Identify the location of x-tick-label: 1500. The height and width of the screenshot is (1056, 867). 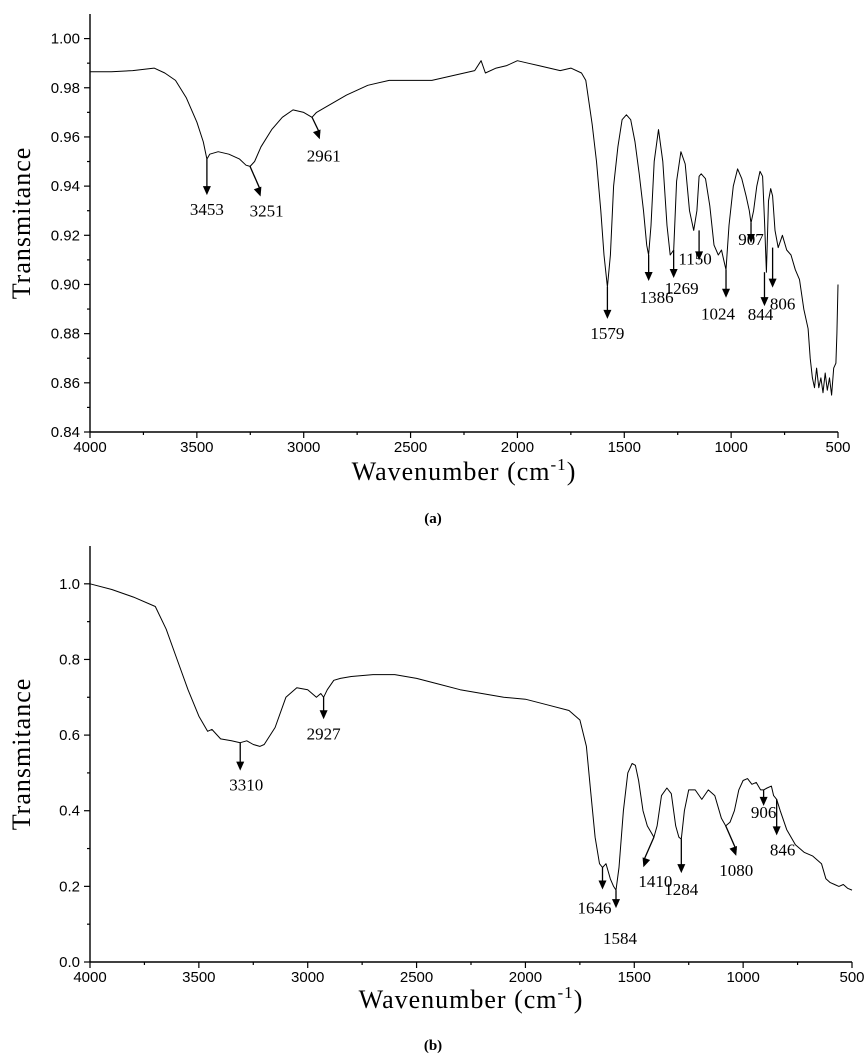
(634, 977).